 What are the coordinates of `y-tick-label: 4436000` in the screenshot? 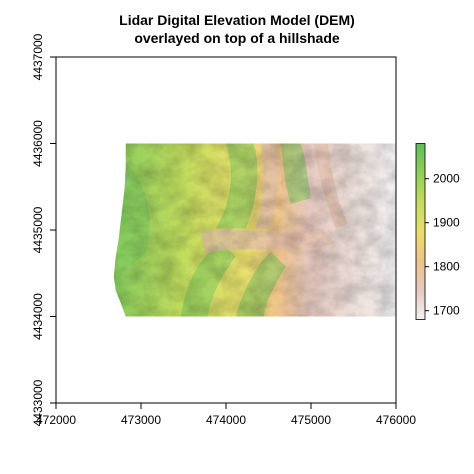 It's located at (38, 143).